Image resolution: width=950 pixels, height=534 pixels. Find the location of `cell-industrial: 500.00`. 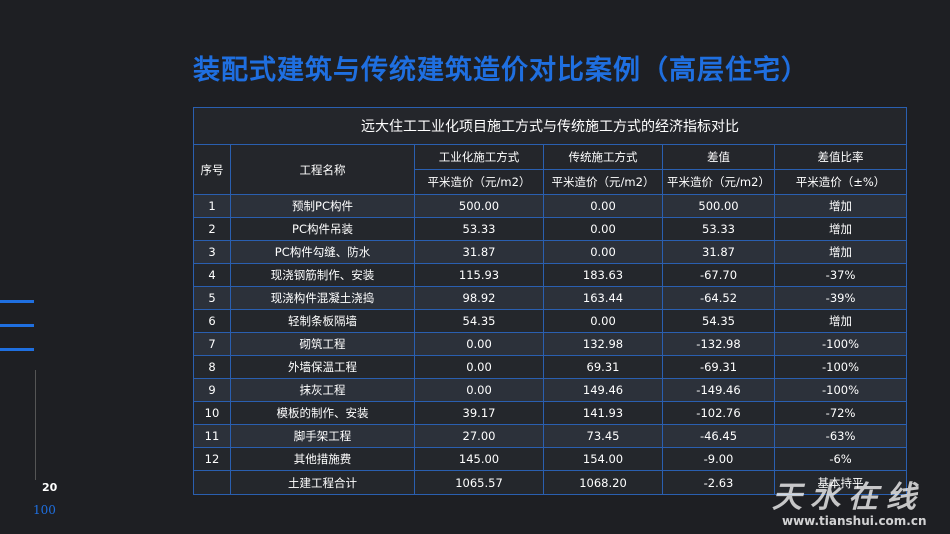

cell-industrial: 500.00 is located at coordinates (479, 206).